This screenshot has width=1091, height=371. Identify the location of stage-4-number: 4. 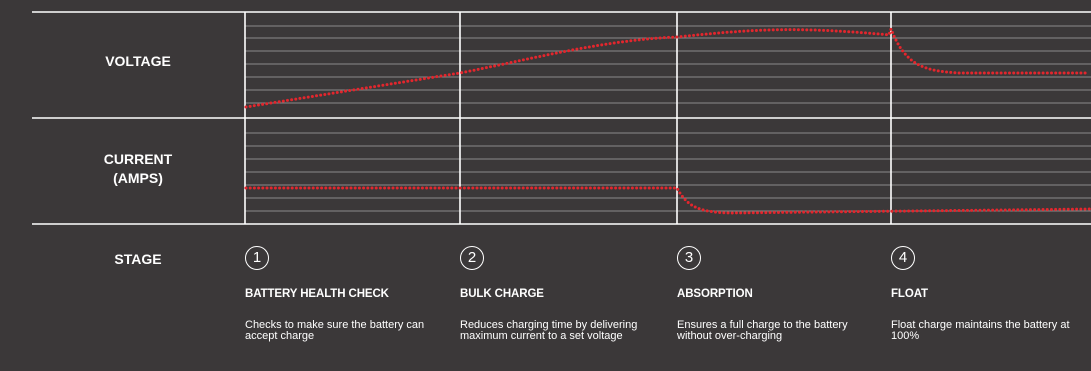
(903, 258).